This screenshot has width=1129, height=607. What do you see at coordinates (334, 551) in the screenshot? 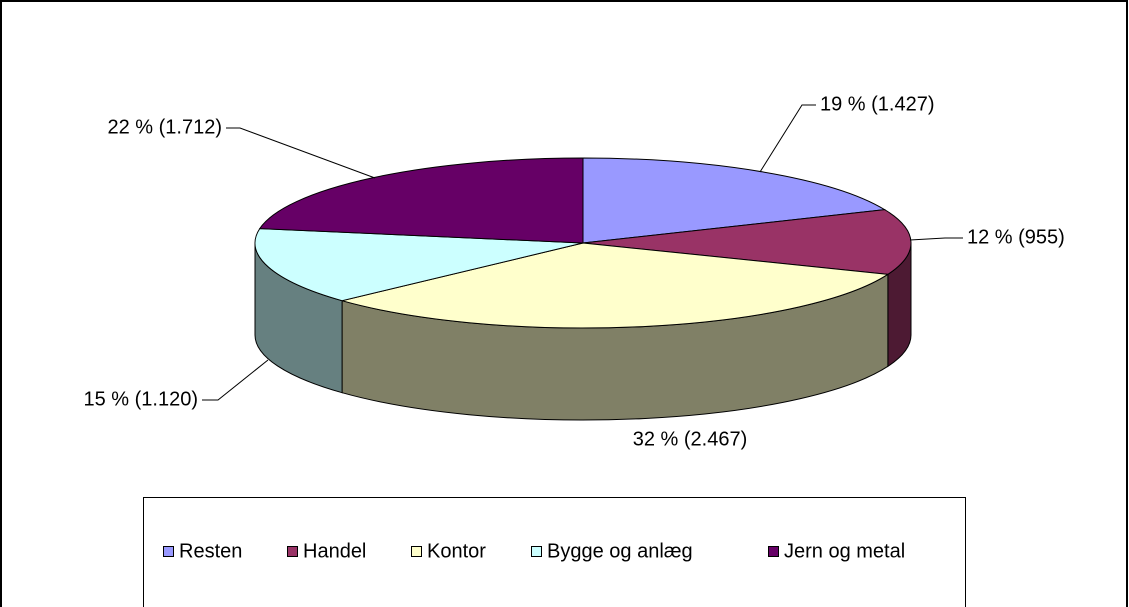
I see `legend-label: Handel` at bounding box center [334, 551].